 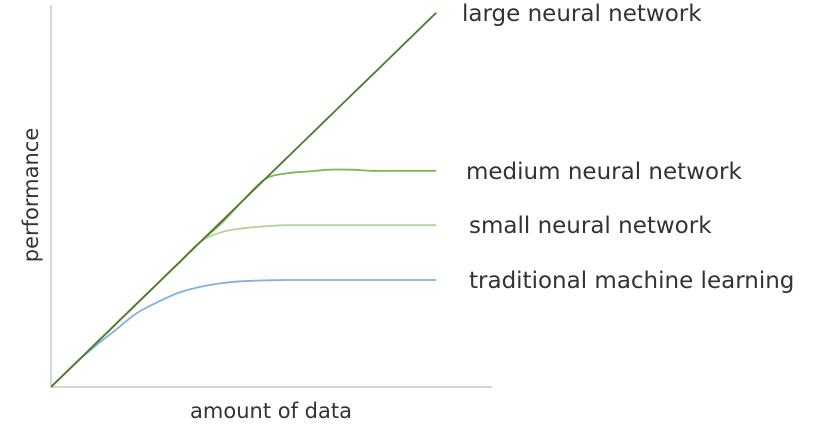 I want to click on series-label-large-neural-network: large neural network, so click(x=582, y=14).